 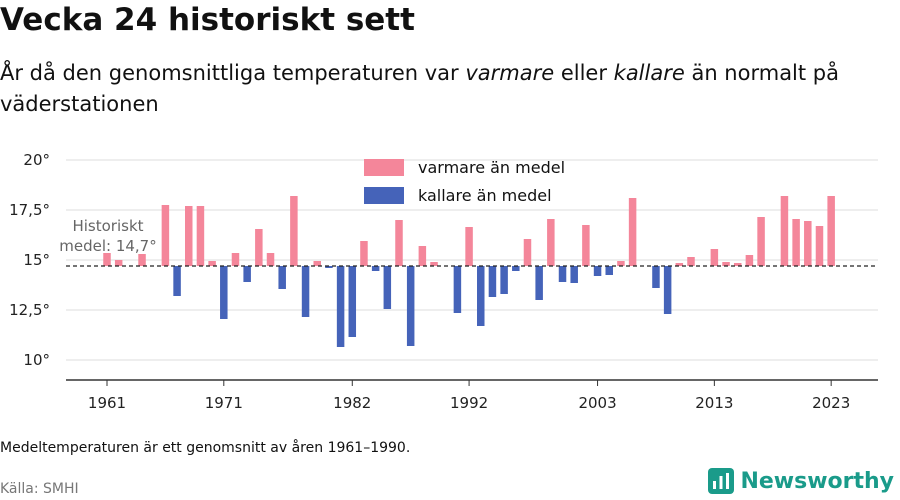 What do you see at coordinates (726, 264) in the screenshot?
I see `bar-2014` at bounding box center [726, 264].